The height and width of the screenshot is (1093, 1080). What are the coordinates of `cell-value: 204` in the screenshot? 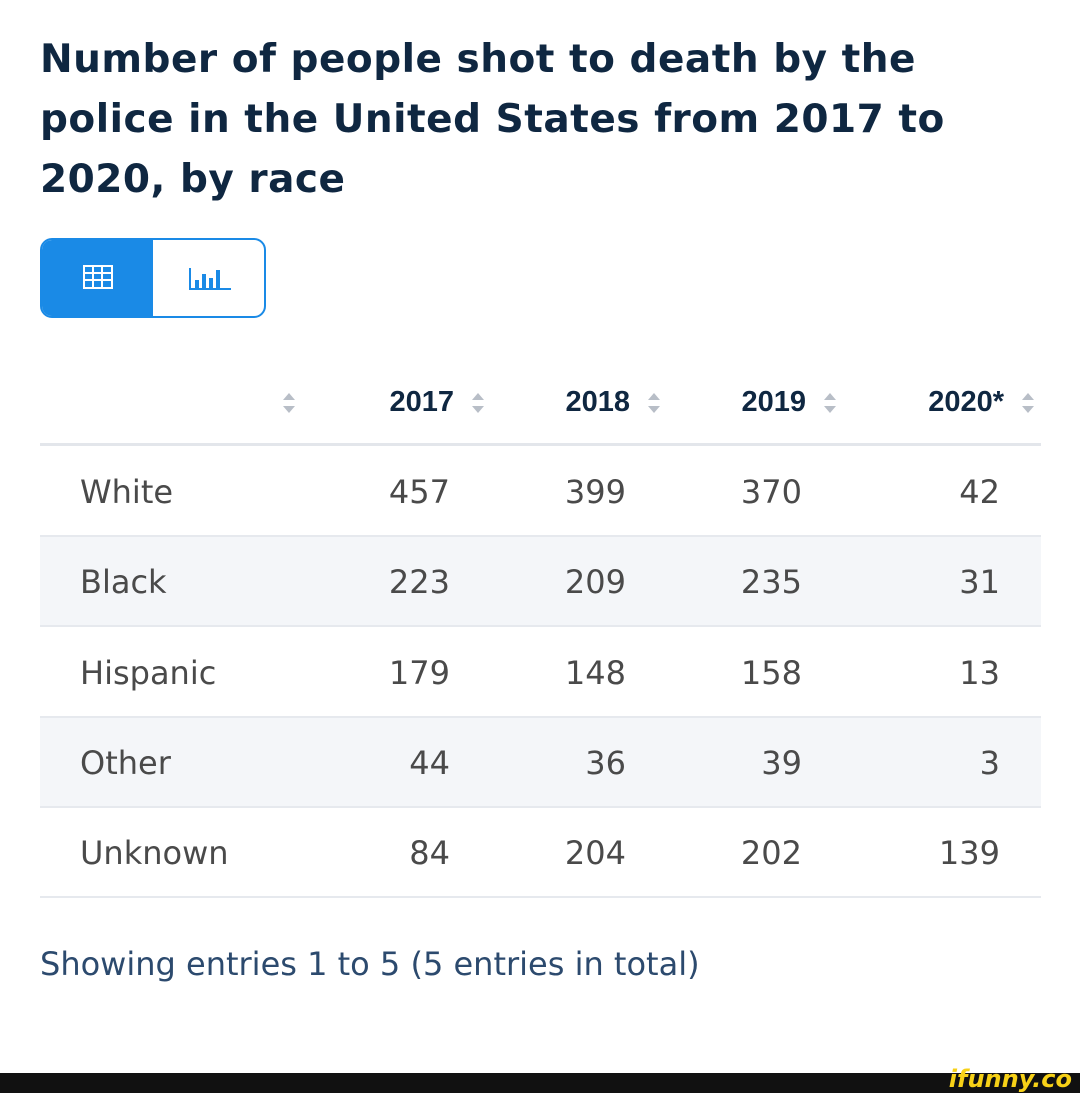 It's located at (595, 853).